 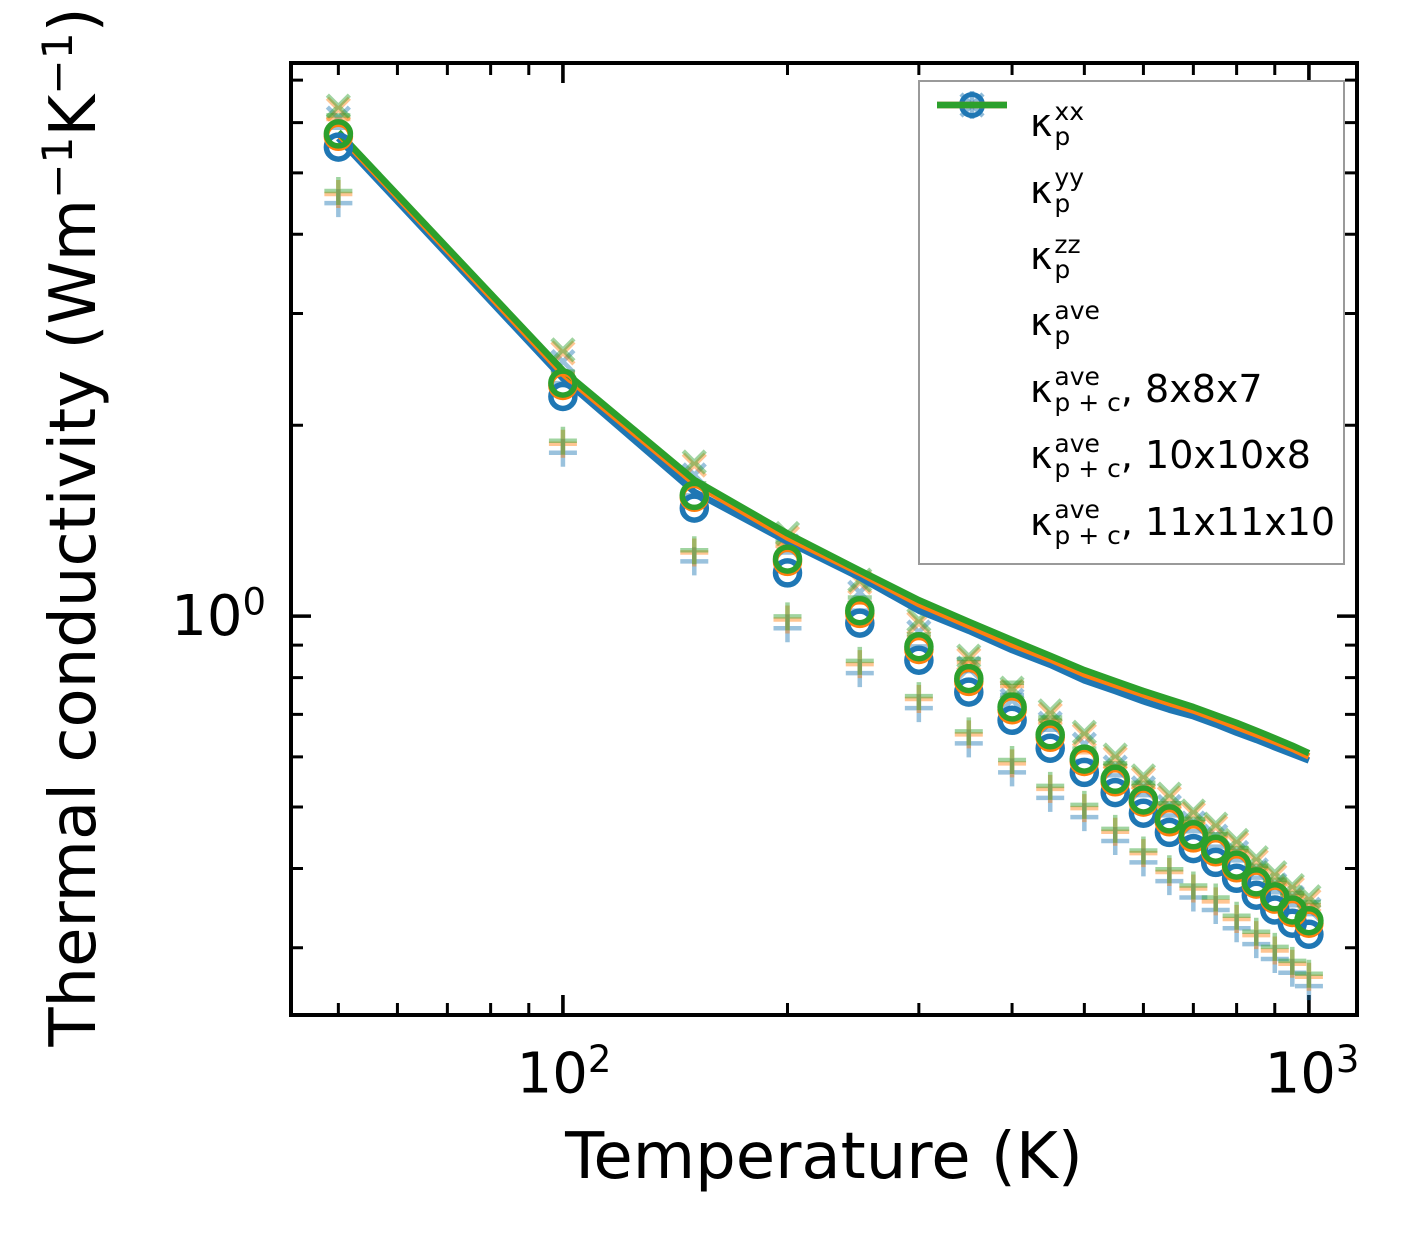 I want to click on legend-label: κ zz p, so click(x=1055, y=257).